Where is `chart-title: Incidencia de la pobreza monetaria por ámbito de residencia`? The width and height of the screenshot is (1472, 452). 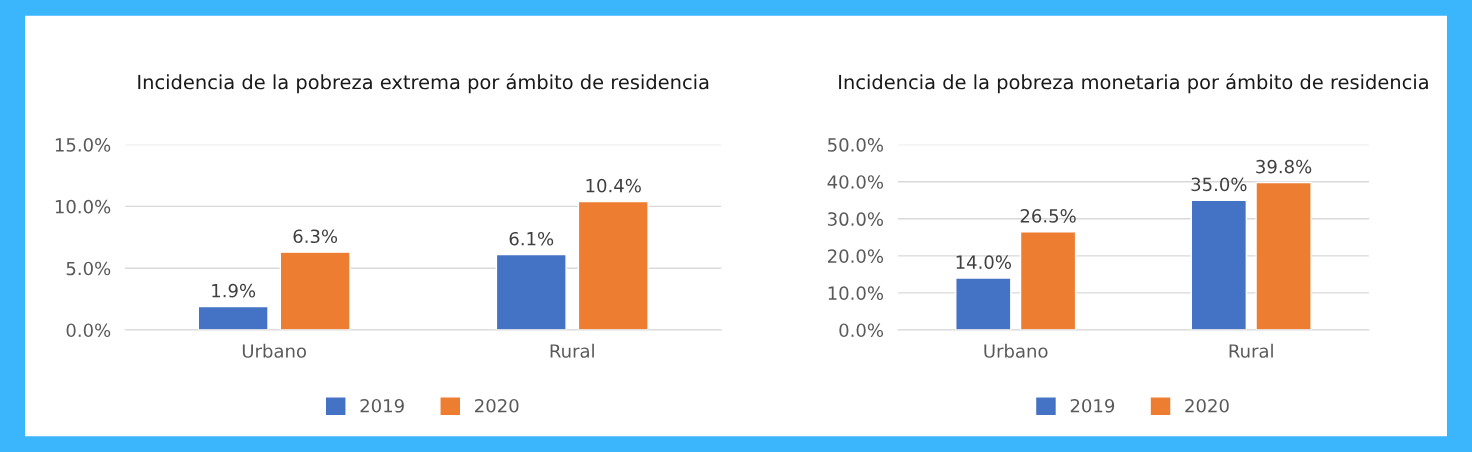 chart-title: Incidencia de la pobreza monetaria por ámbito de residencia is located at coordinates (1133, 83).